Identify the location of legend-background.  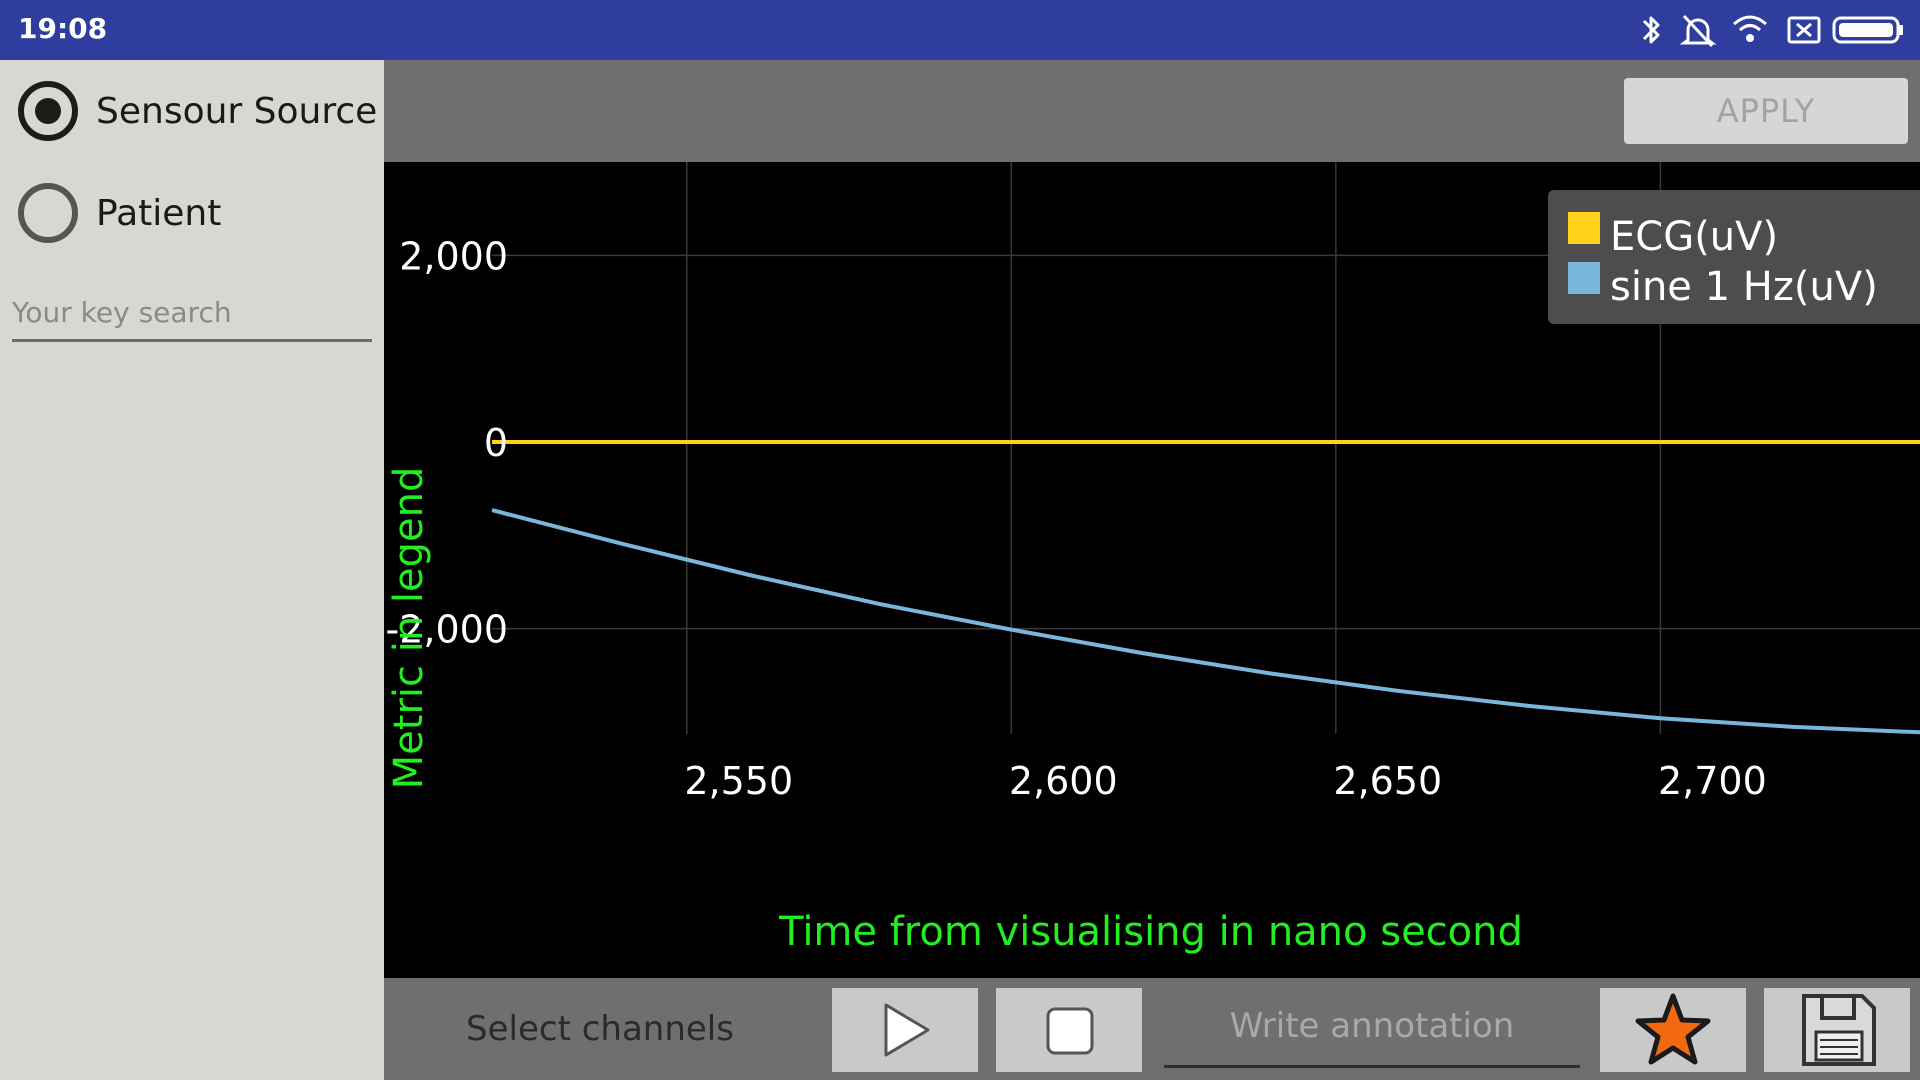
(1734, 257).